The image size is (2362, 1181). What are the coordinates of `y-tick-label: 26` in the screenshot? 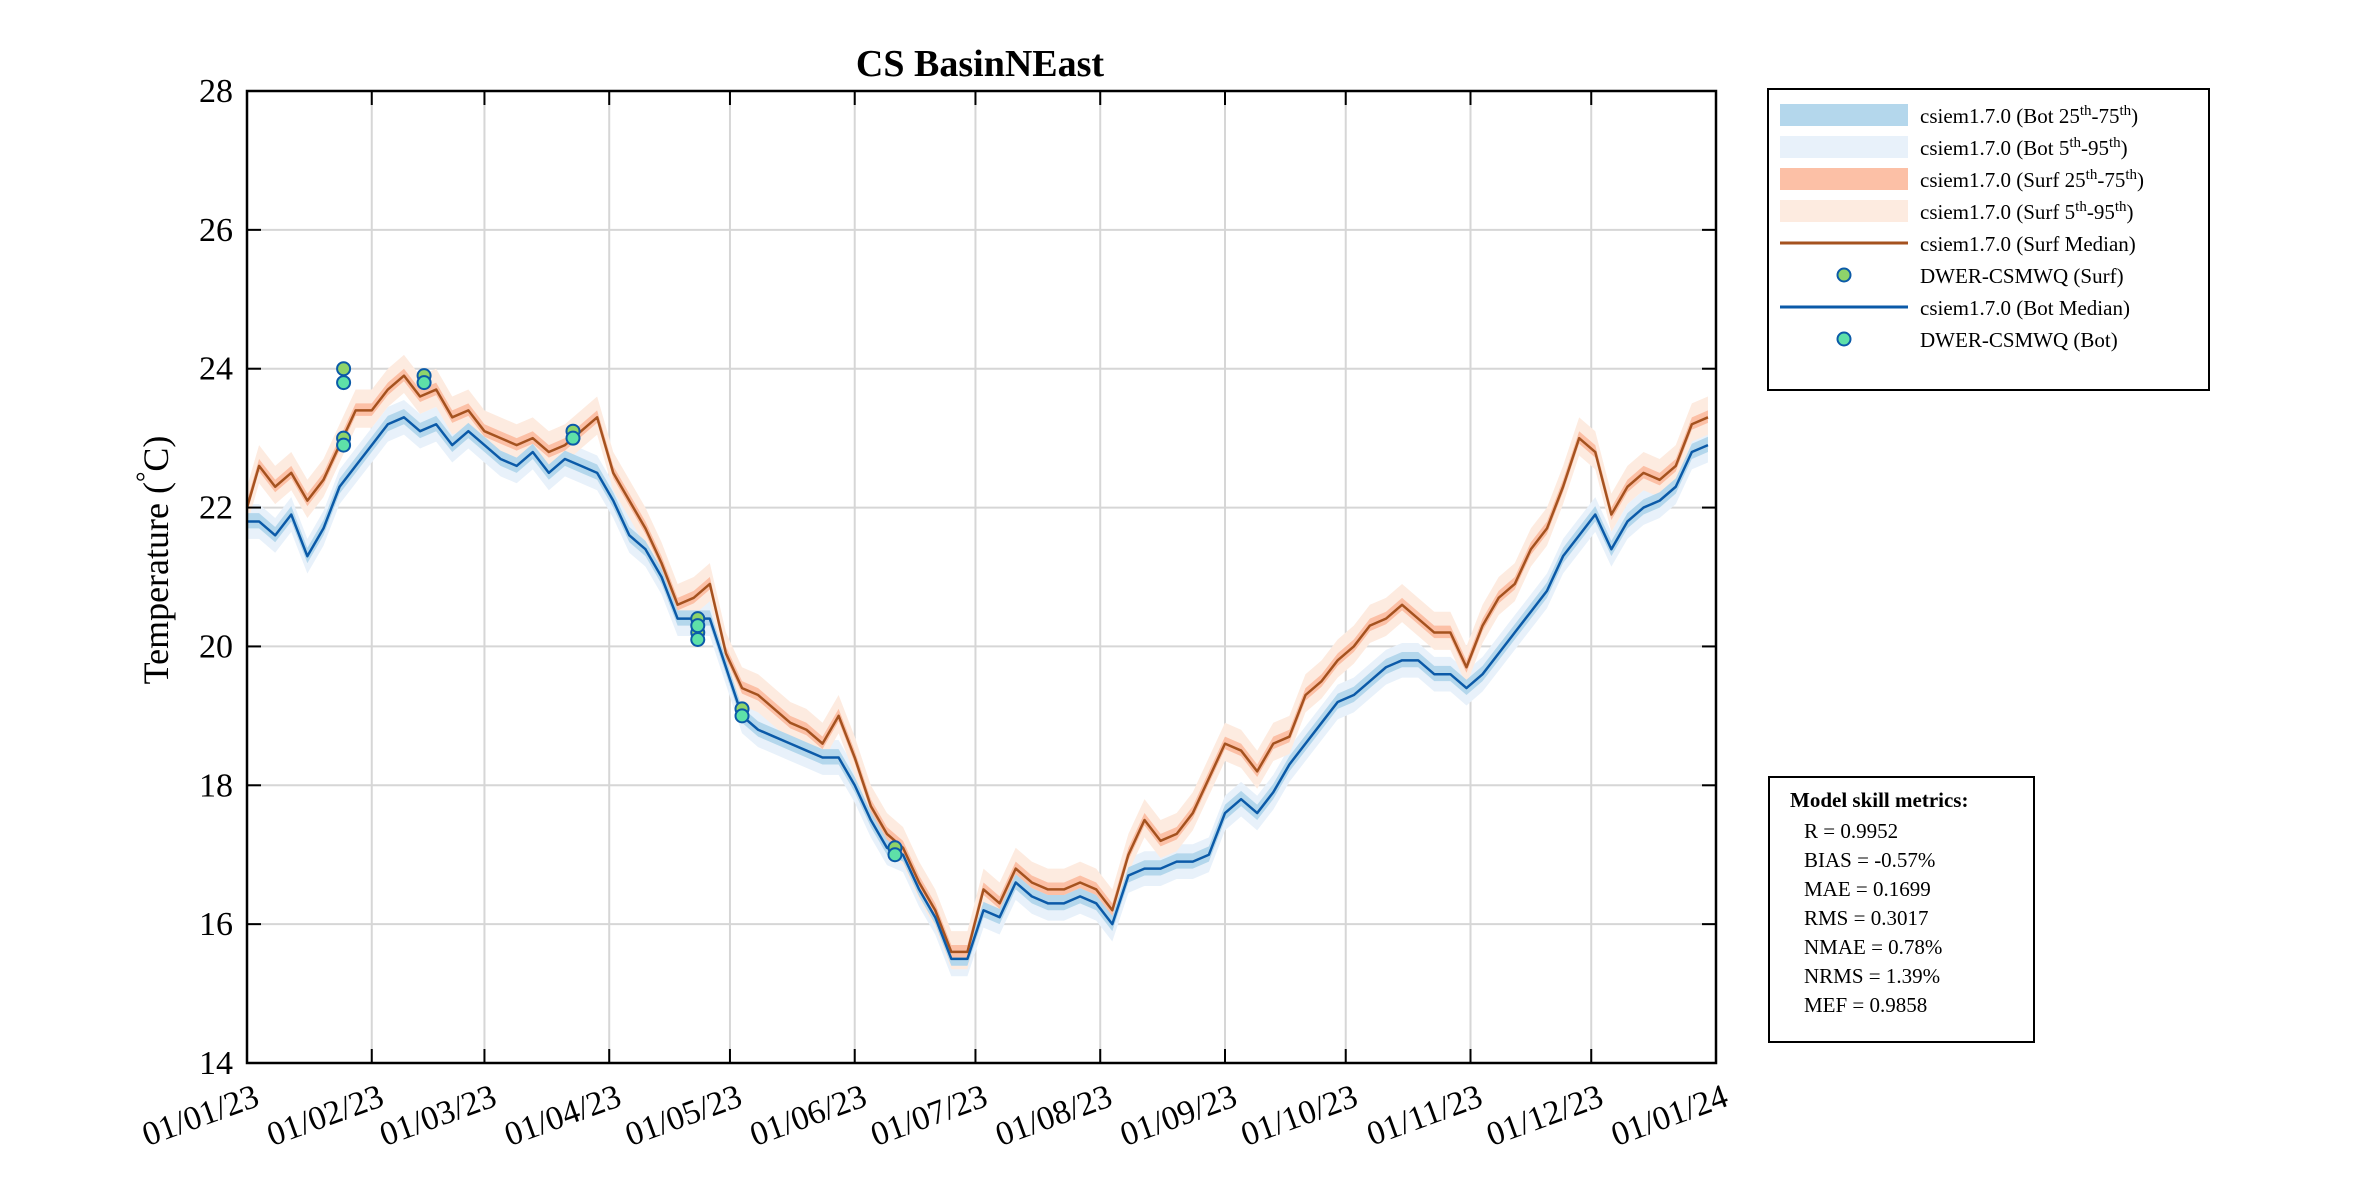 It's located at (216, 230).